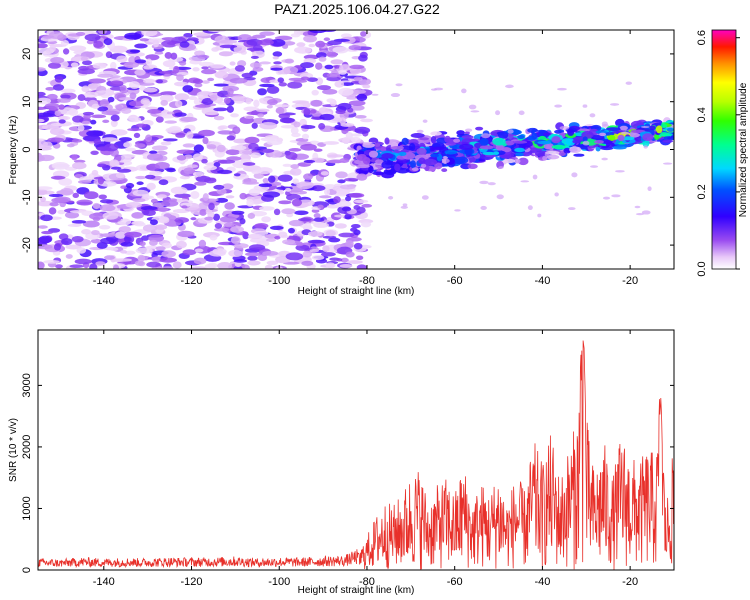  I want to click on snr-xlabel: Height of straight line (km), so click(356, 590).